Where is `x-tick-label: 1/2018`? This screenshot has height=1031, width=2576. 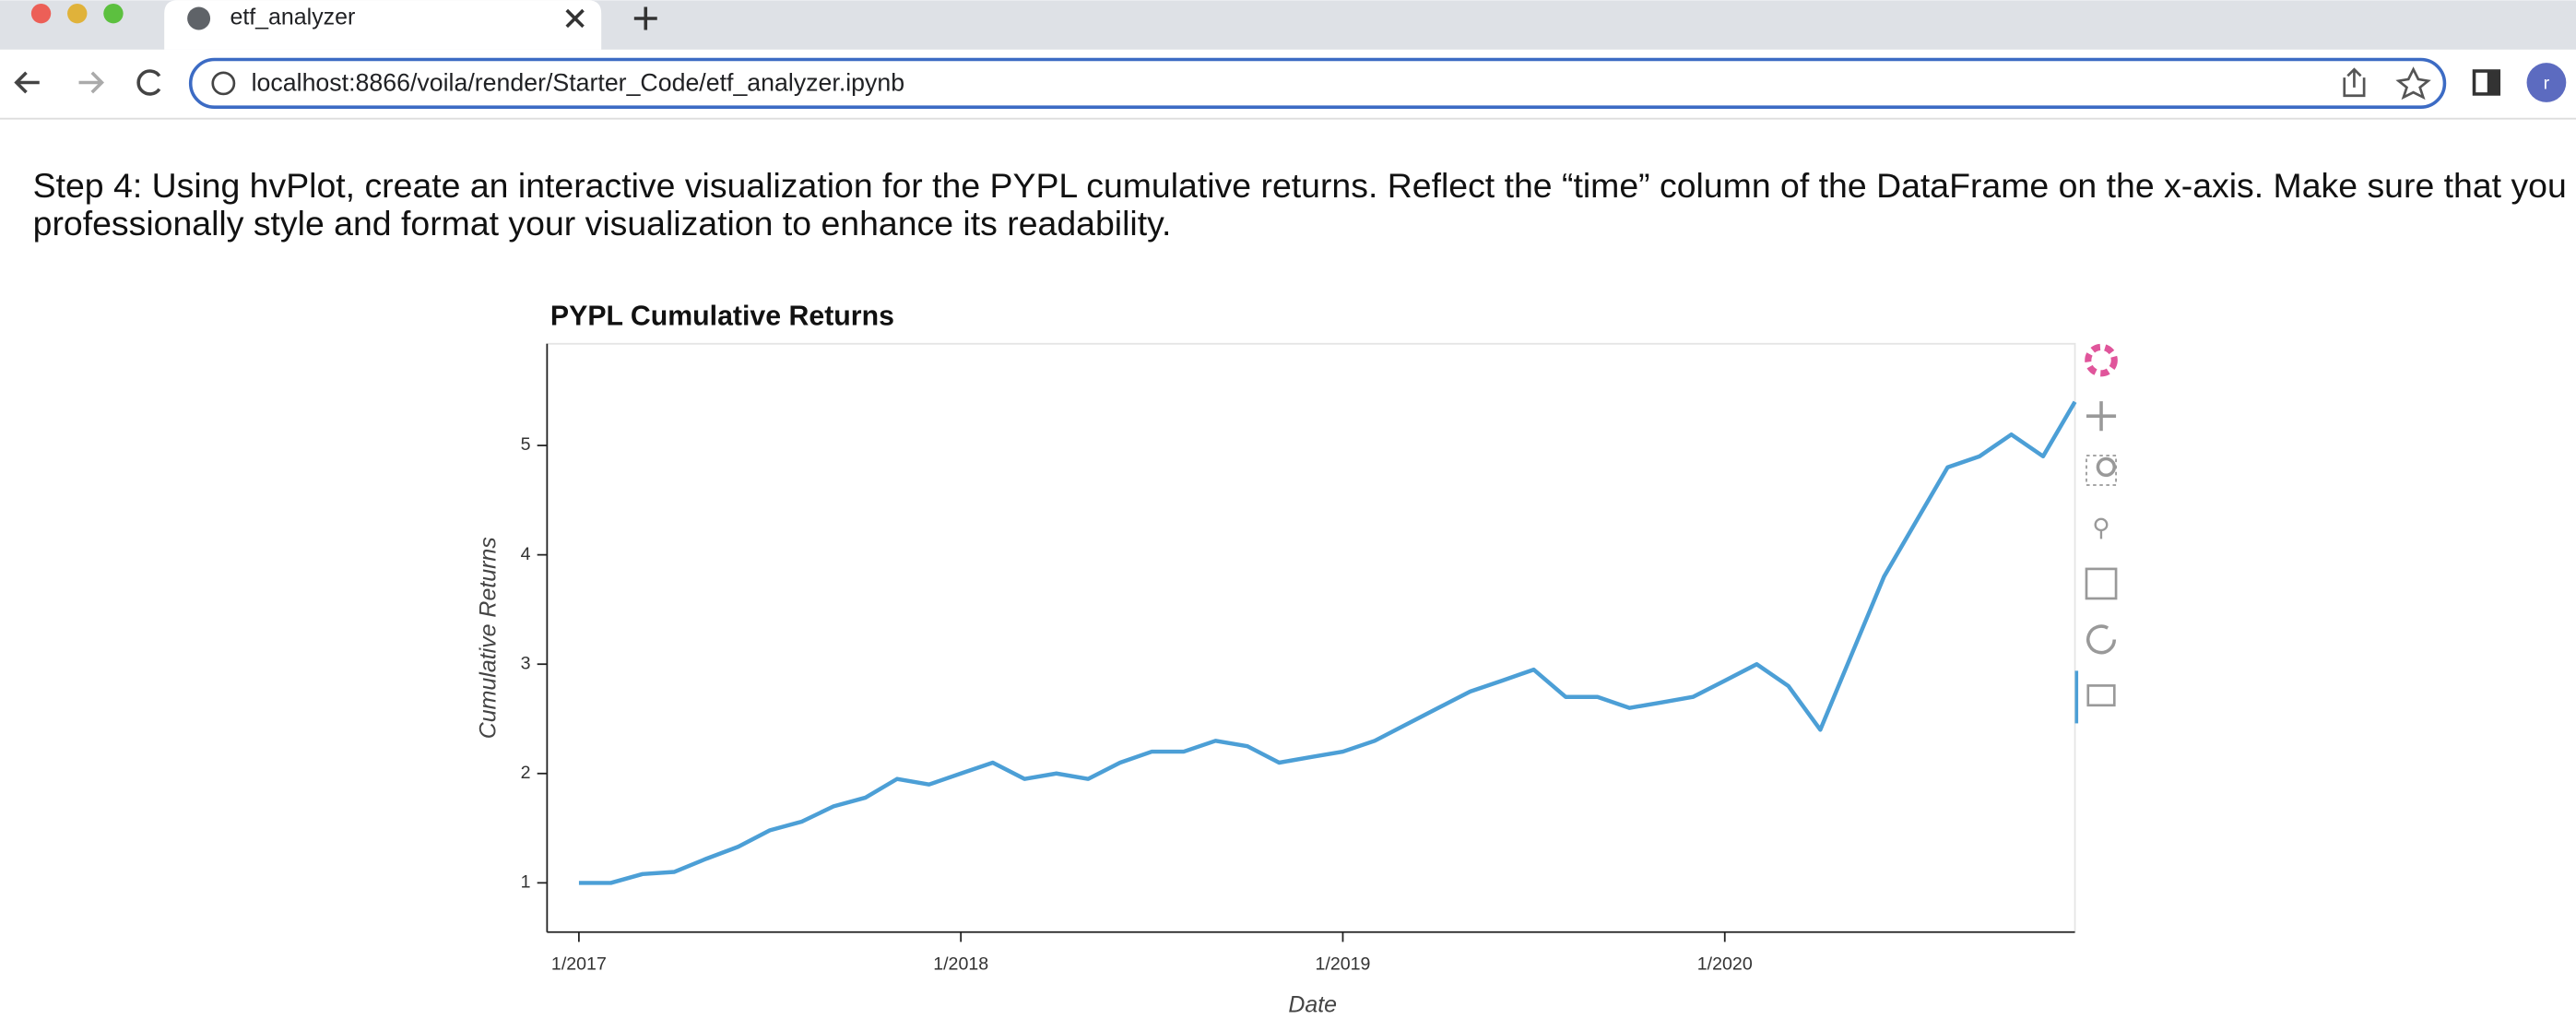 x-tick-label: 1/2018 is located at coordinates (960, 964).